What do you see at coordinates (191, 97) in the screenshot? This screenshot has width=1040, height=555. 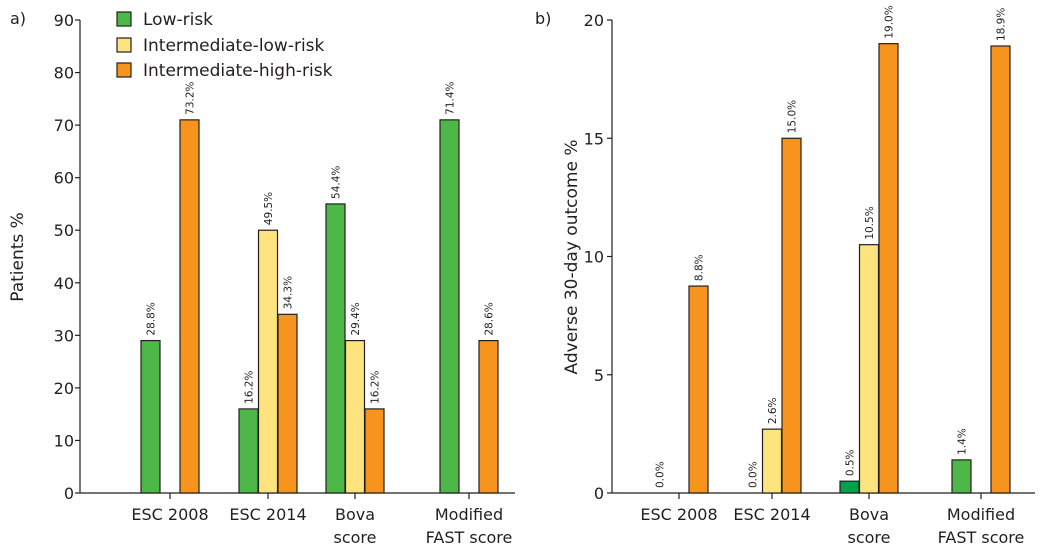 I see `panel-a-data-label-intermediate-high-risk: 73.2%` at bounding box center [191, 97].